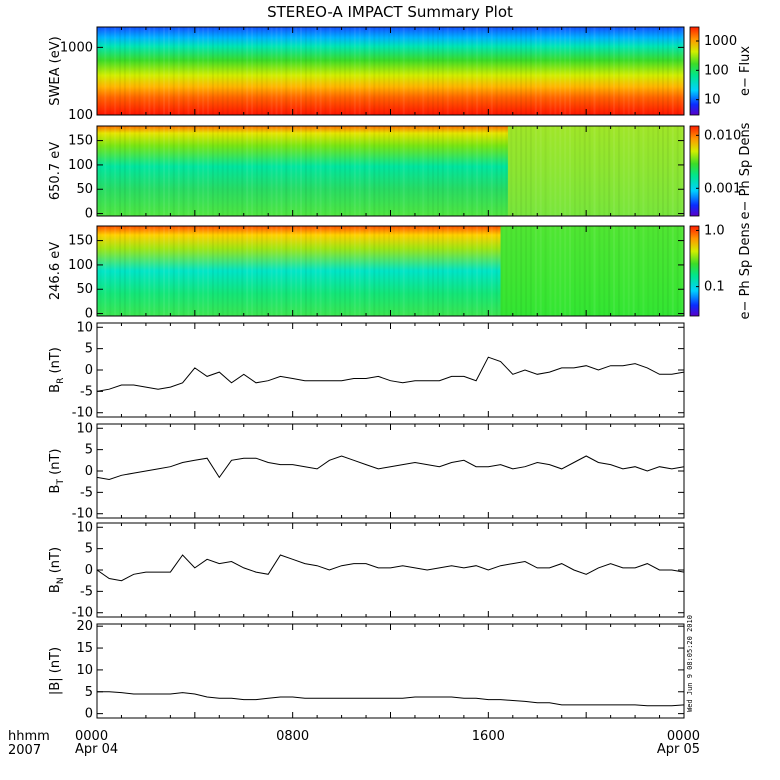 The width and height of the screenshot is (780, 780). I want to click on panel-7: 0 5 10 15 20 |B| (nT), so click(366, 670).